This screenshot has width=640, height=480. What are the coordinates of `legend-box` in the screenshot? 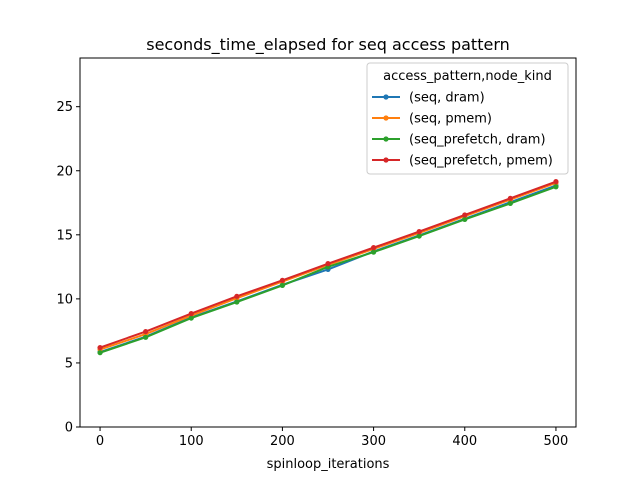 It's located at (467, 118).